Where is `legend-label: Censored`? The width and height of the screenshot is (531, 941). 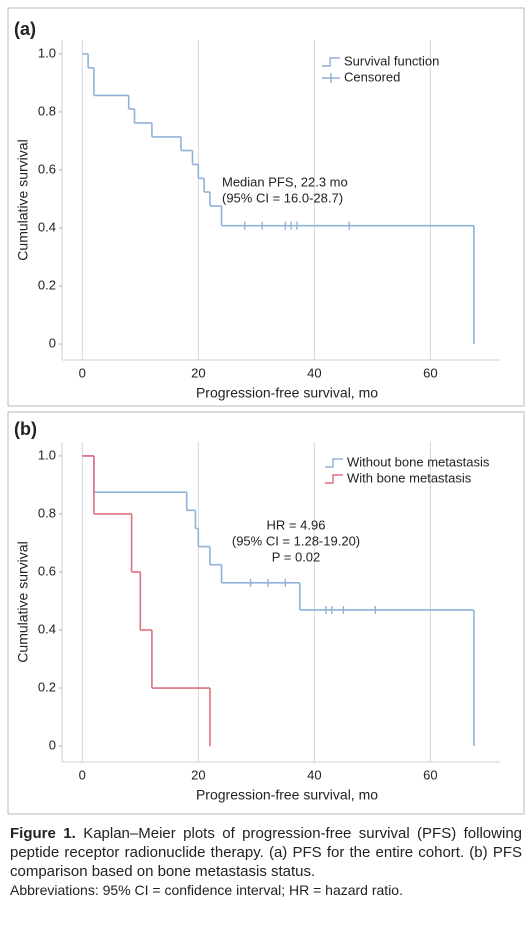 legend-label: Censored is located at coordinates (372, 76).